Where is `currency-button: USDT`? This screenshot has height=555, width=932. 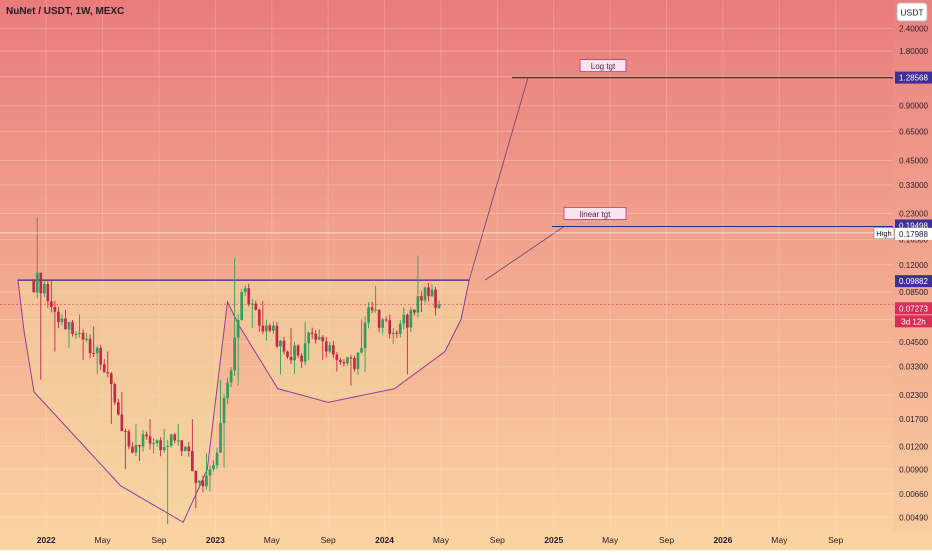
currency-button: USDT is located at coordinates (912, 12).